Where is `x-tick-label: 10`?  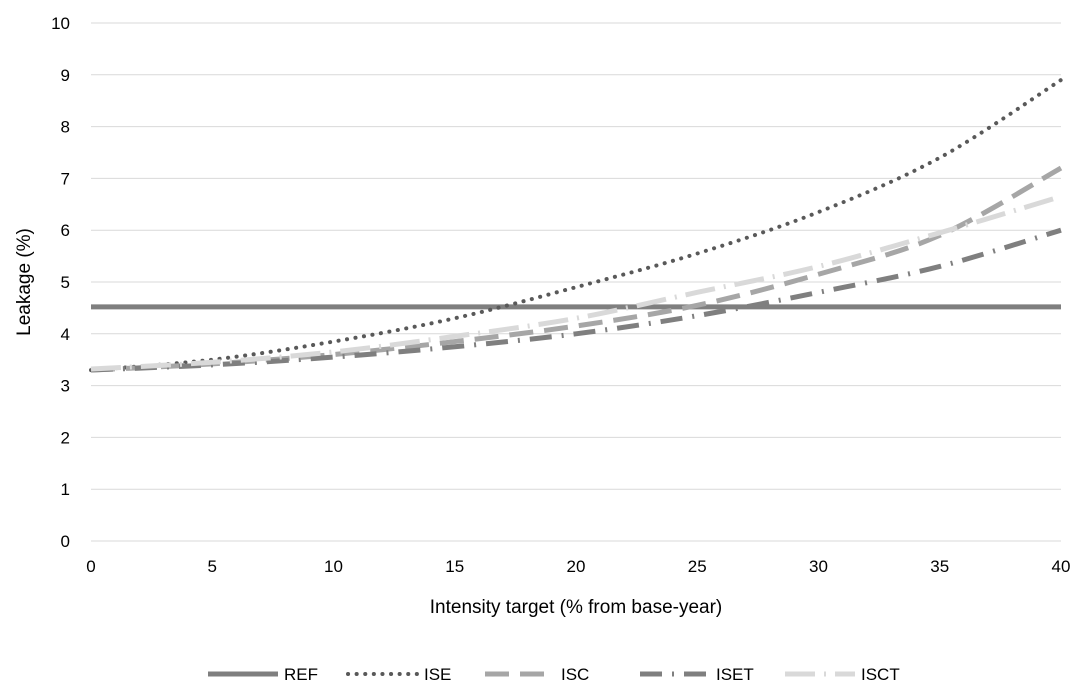 x-tick-label: 10 is located at coordinates (333, 566).